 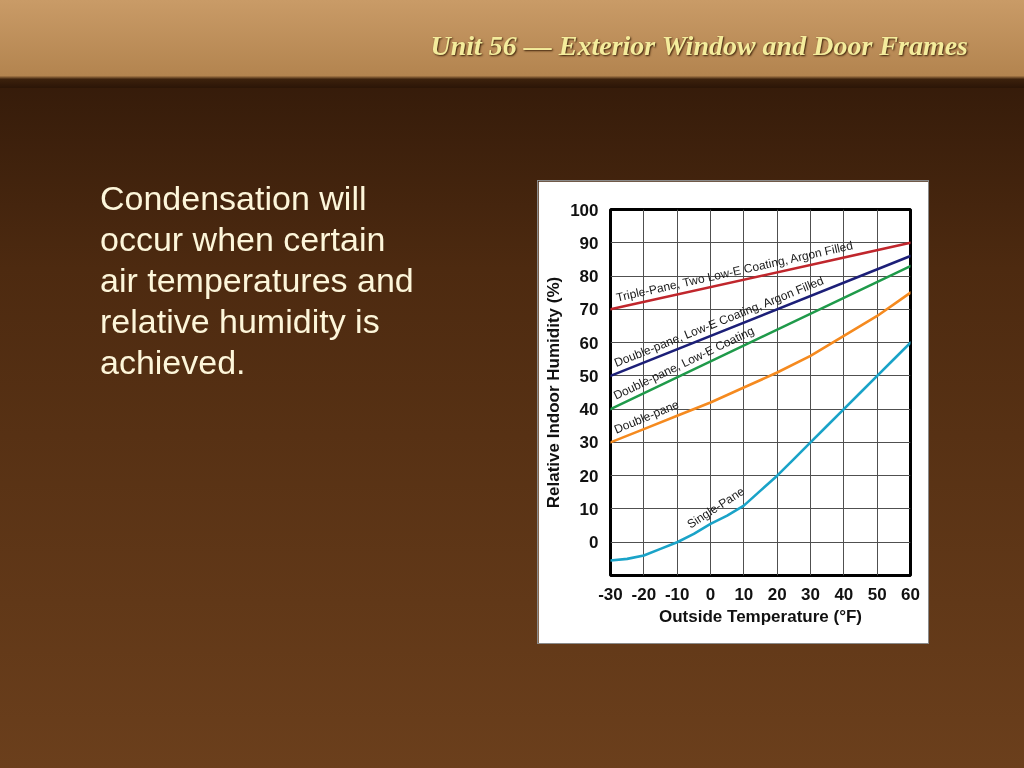 What do you see at coordinates (584, 210) in the screenshot?
I see `y-tick-label: 100` at bounding box center [584, 210].